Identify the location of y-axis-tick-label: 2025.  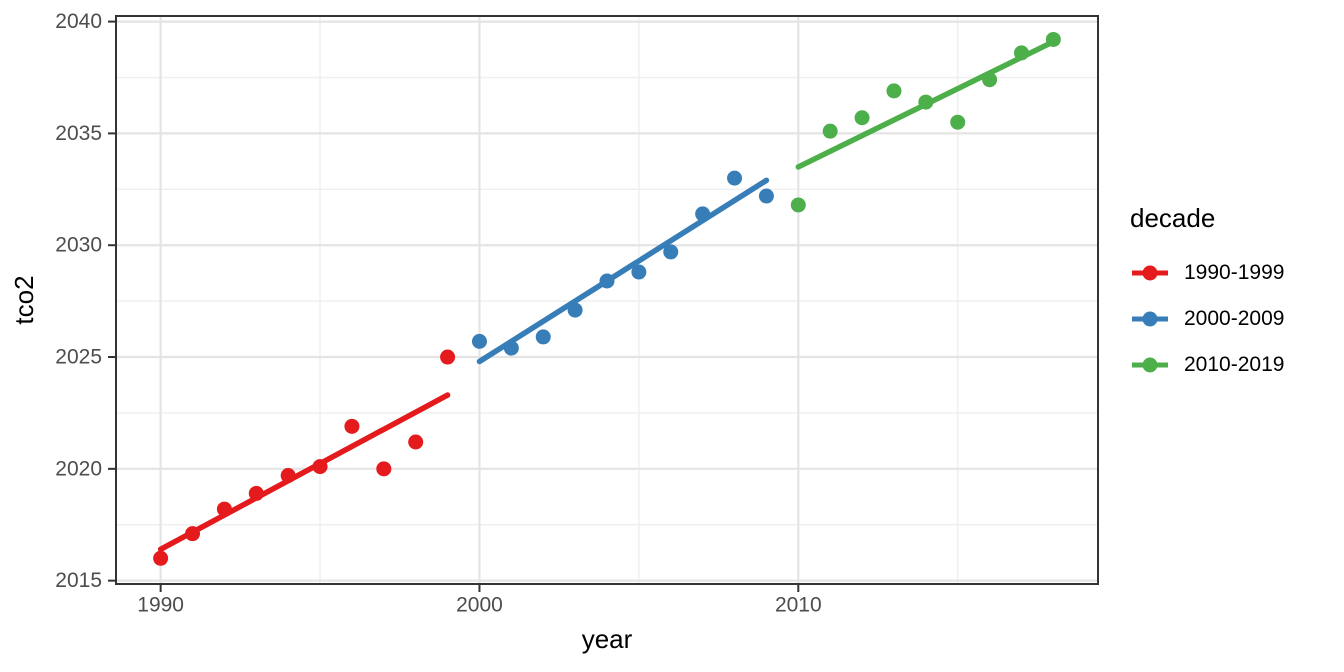
(78, 357).